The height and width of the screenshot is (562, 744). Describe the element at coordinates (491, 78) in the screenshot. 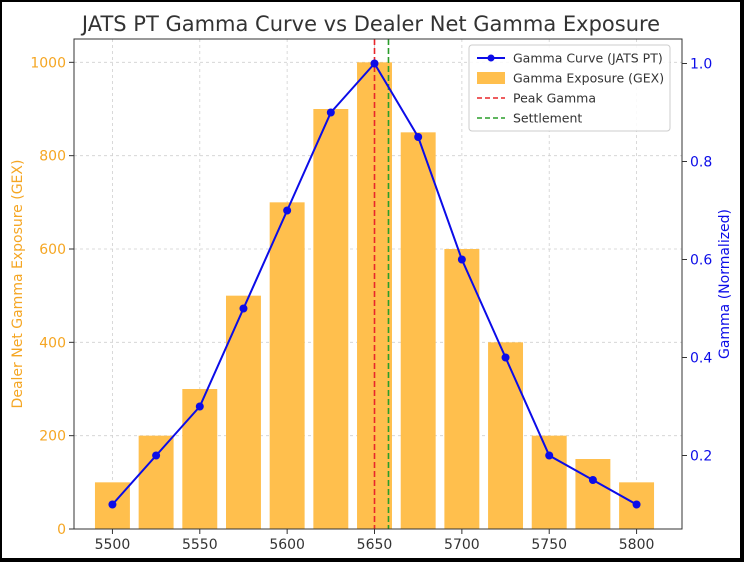

I see `legend-swatch-bar` at that location.